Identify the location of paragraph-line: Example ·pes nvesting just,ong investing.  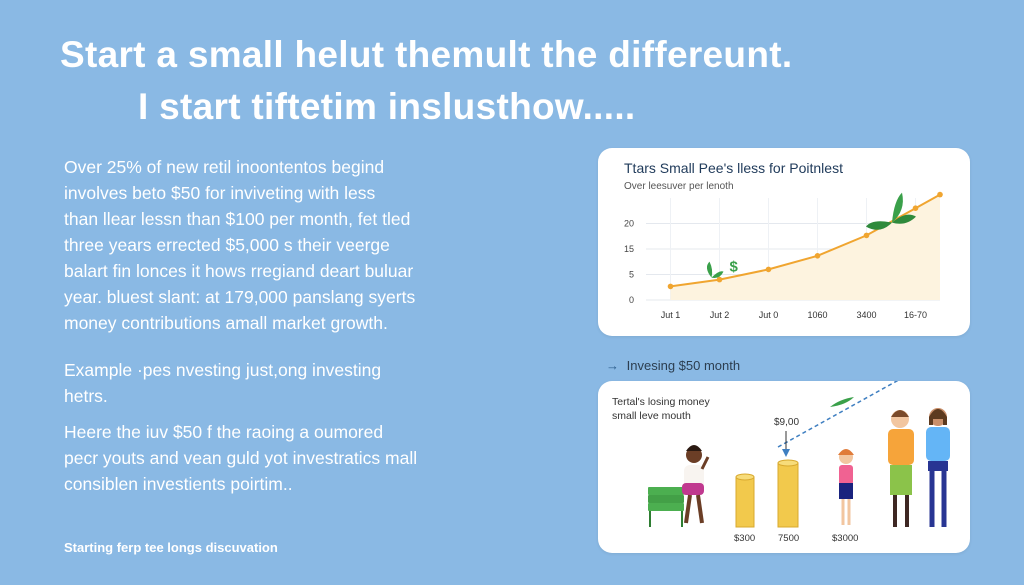
(223, 370).